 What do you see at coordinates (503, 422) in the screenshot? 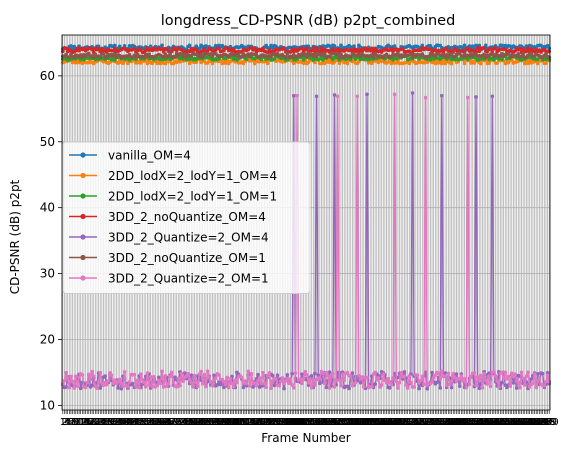
I see `x-tick-label: 272` at bounding box center [503, 422].